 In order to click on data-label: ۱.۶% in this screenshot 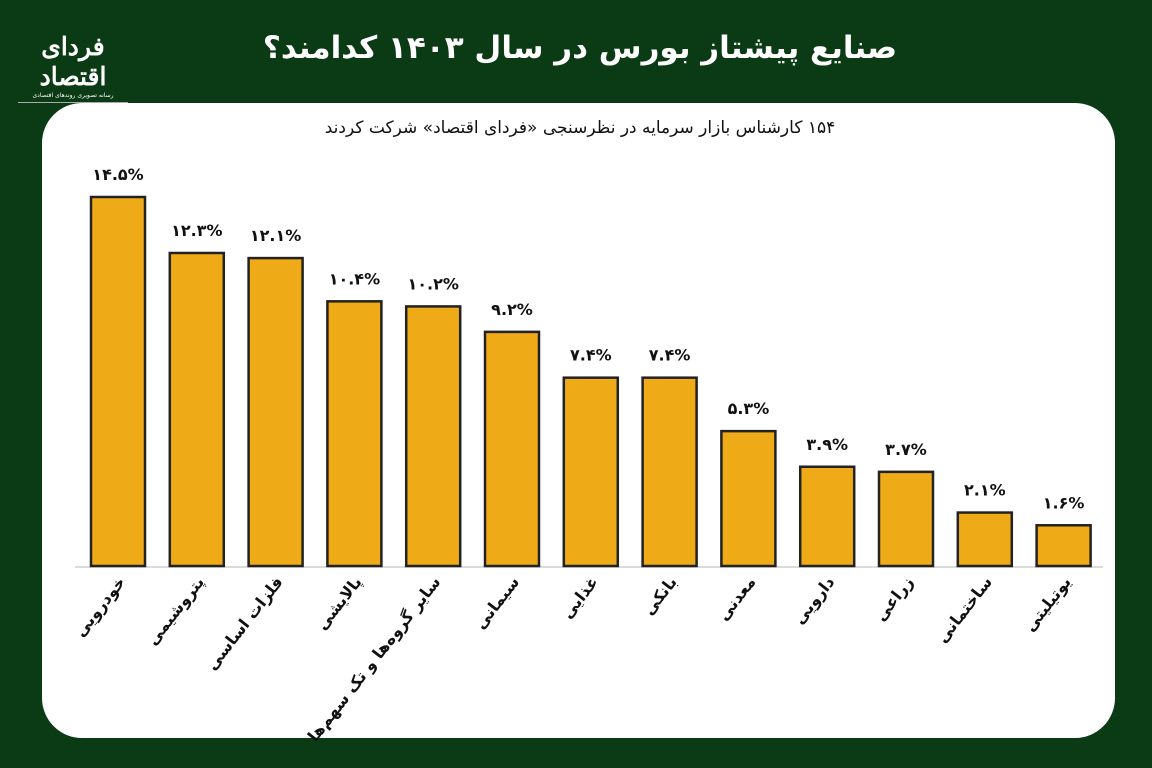, I will do `click(1064, 502)`.